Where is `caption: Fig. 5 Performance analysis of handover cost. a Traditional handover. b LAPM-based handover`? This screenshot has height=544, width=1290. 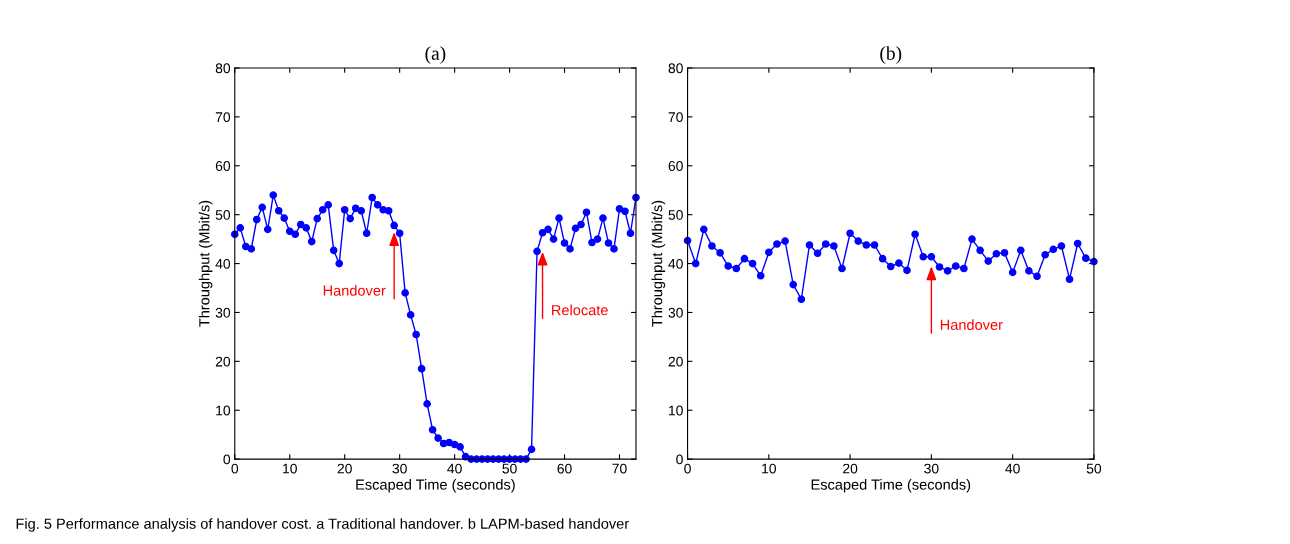 caption: Fig. 5 Performance analysis of handover cost. a Traditional handover. b LAPM-based handover is located at coordinates (322, 525).